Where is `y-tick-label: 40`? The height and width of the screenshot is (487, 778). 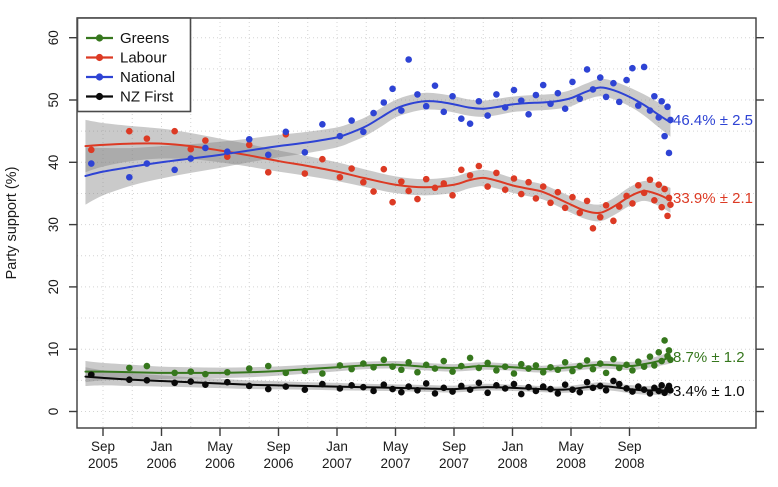 y-tick-label: 40 is located at coordinates (53, 162).